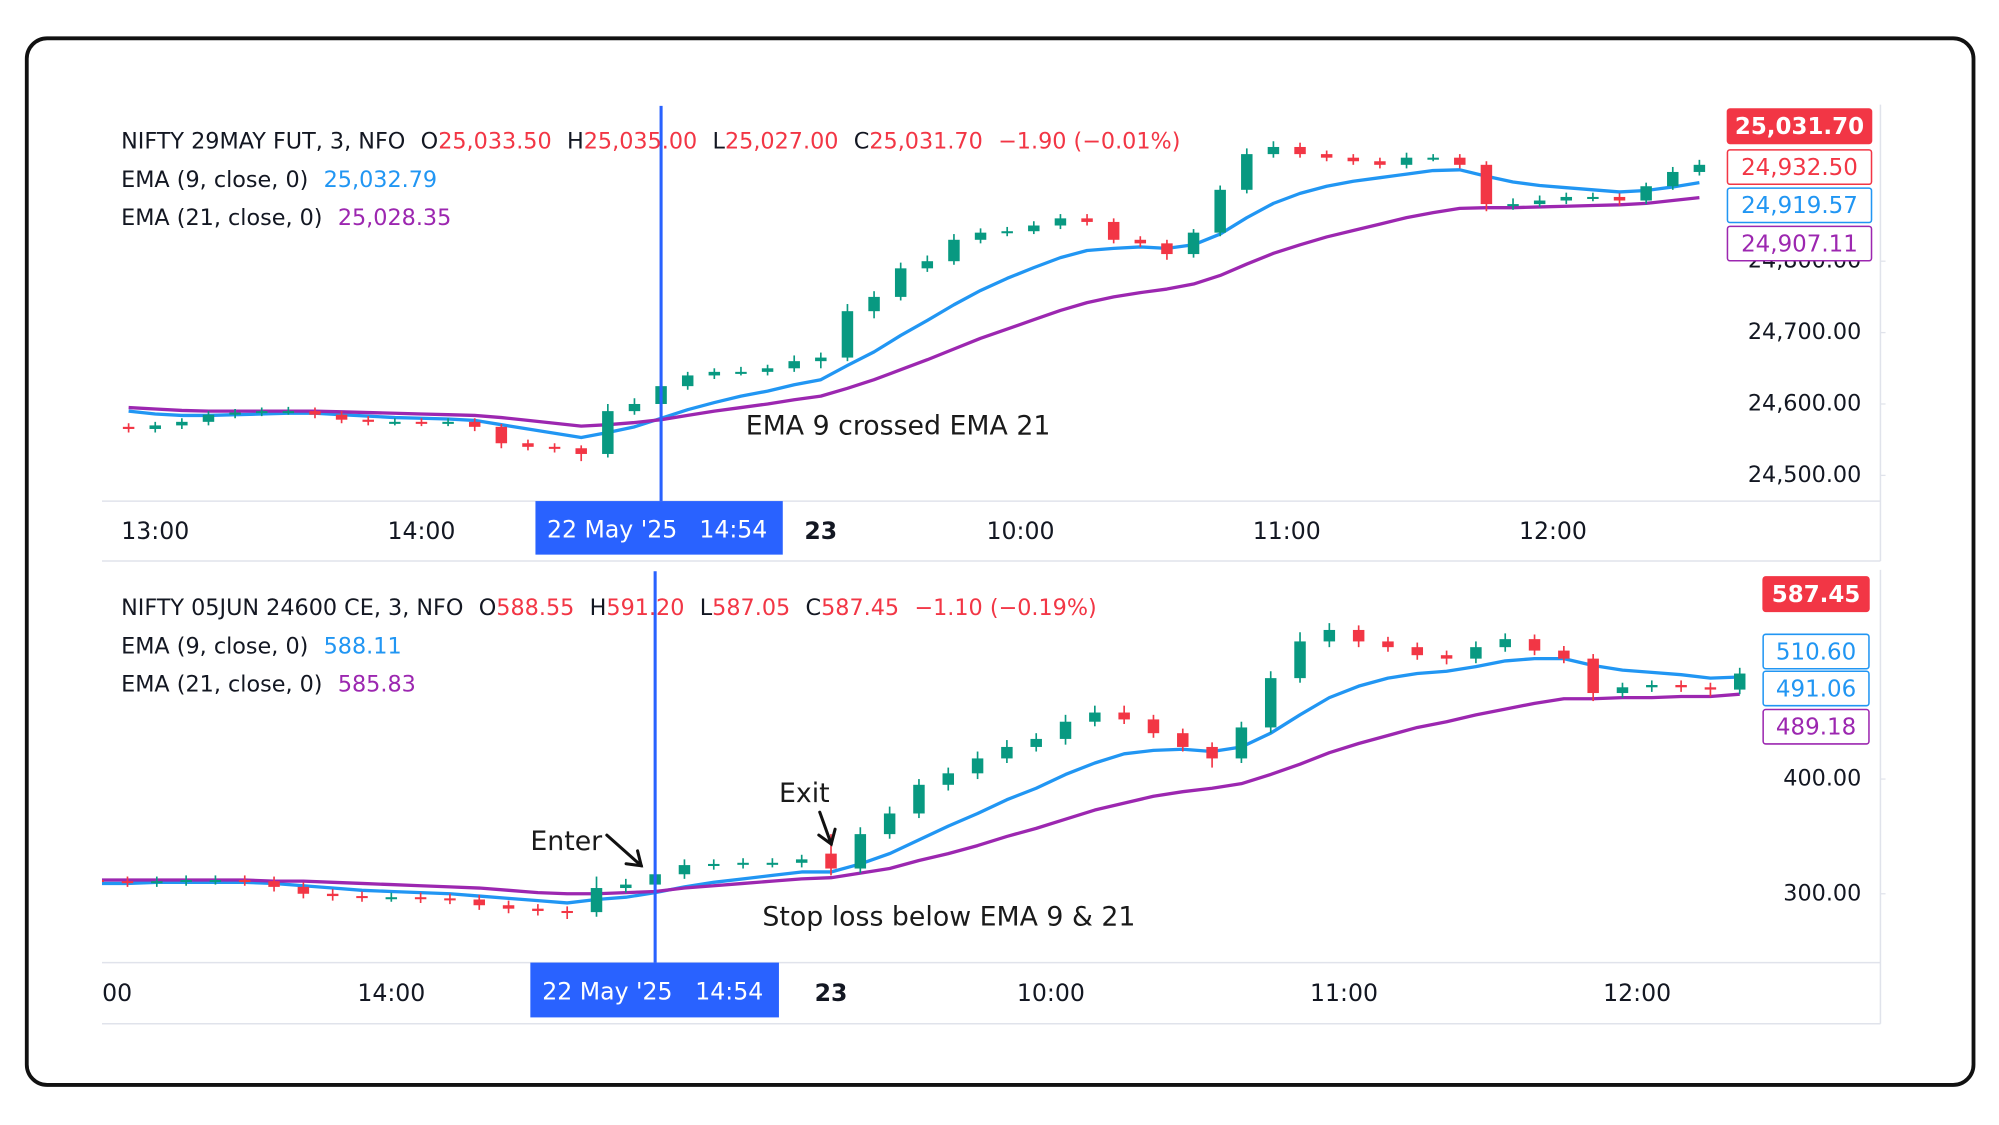 The image size is (1999, 1125). Describe the element at coordinates (1051, 993) in the screenshot. I see `x-tick-label: 10:00` at that location.